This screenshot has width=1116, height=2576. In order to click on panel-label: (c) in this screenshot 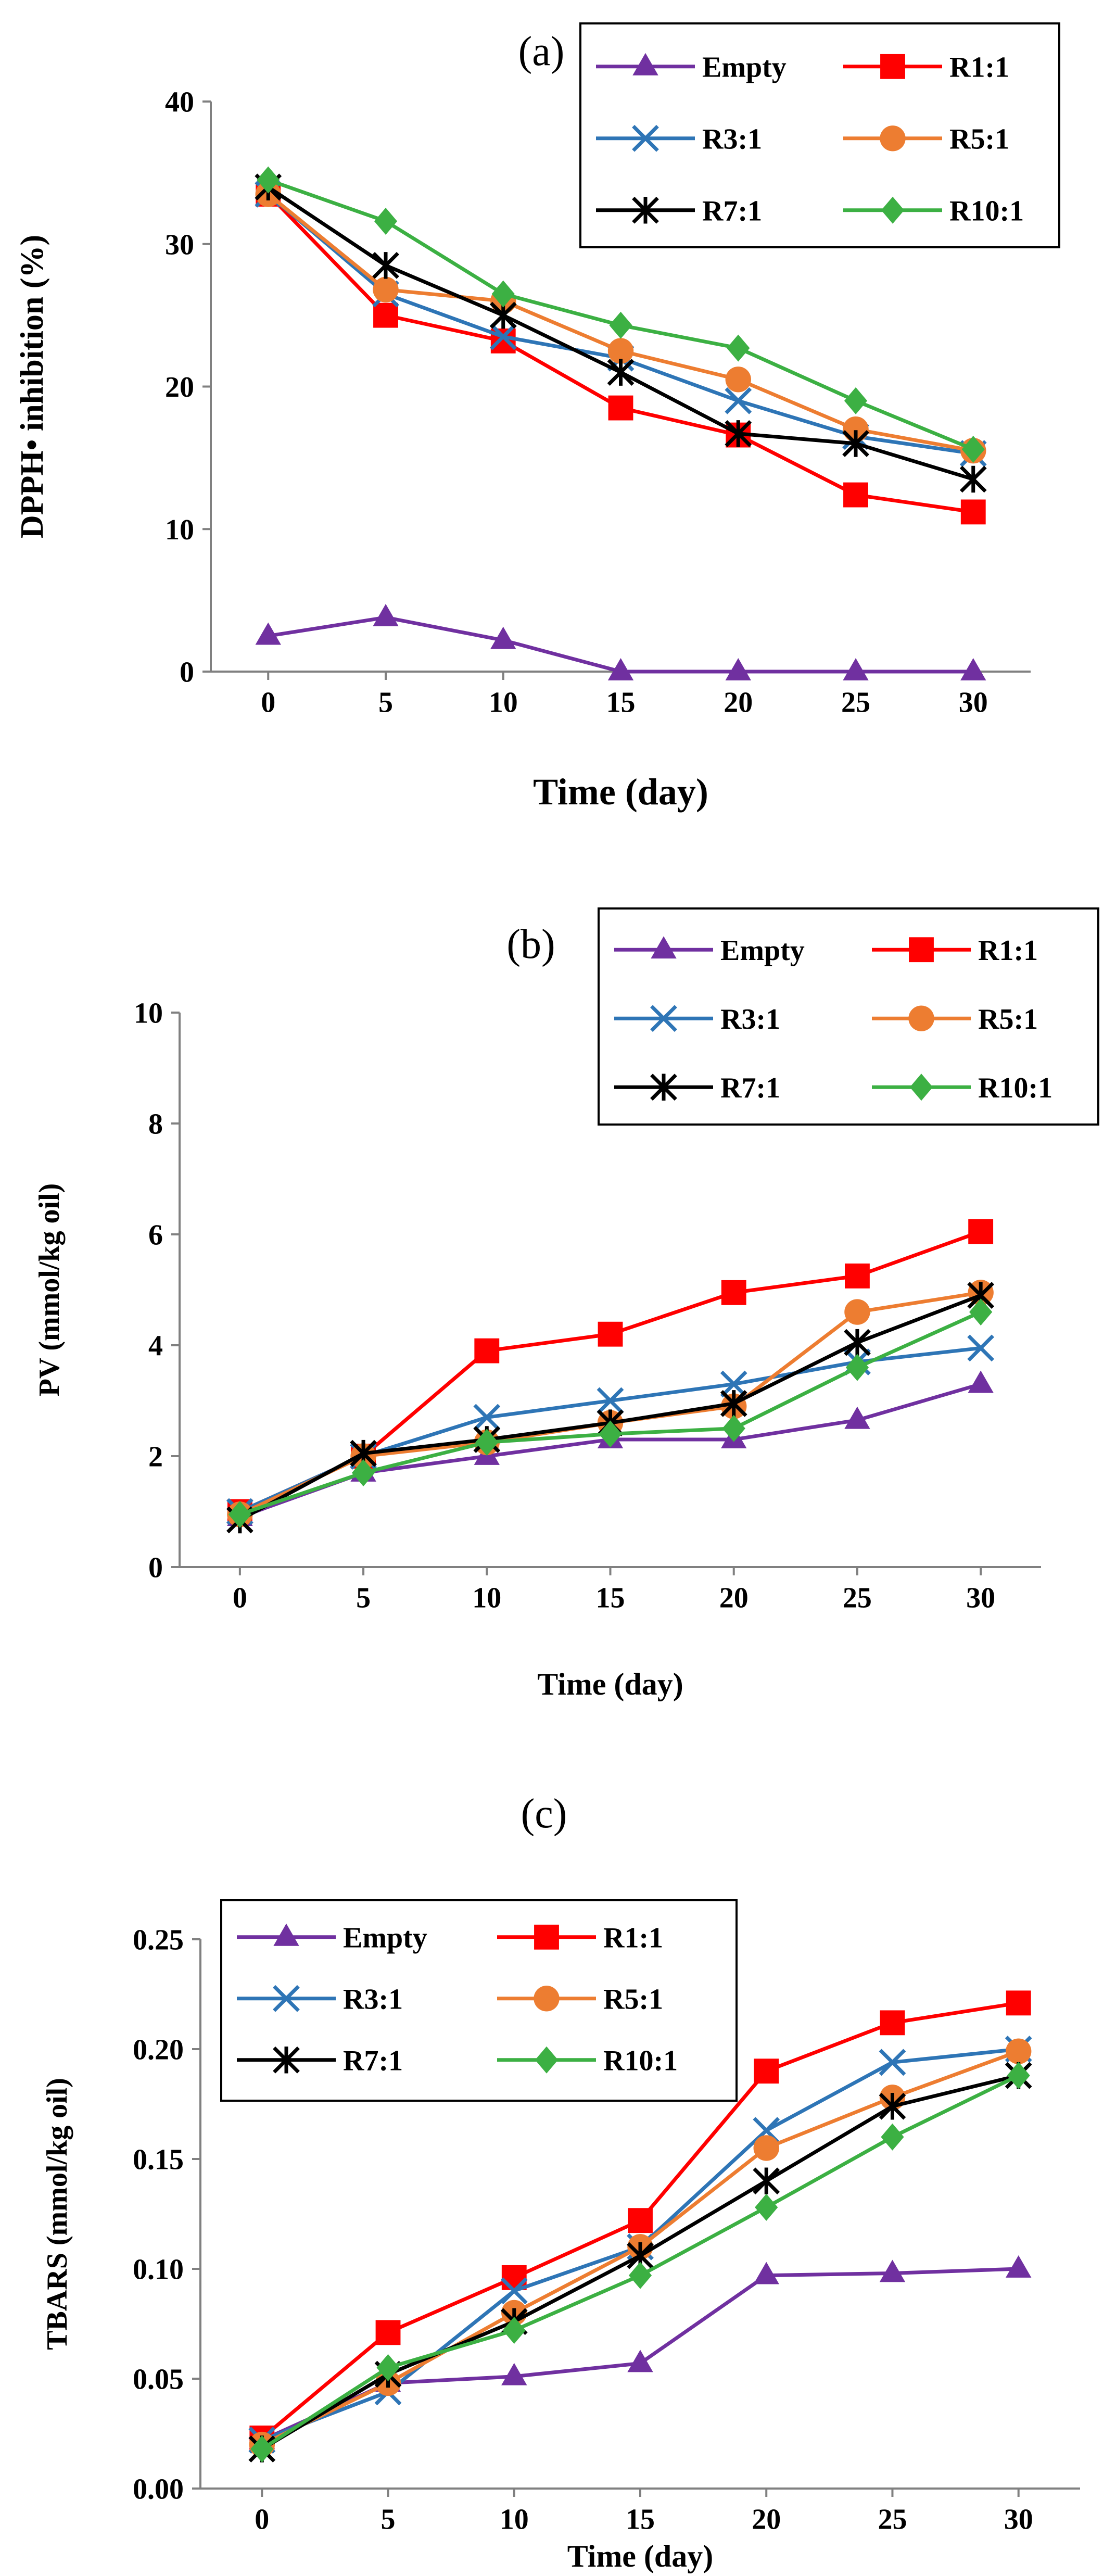, I will do `click(544, 1814)`.